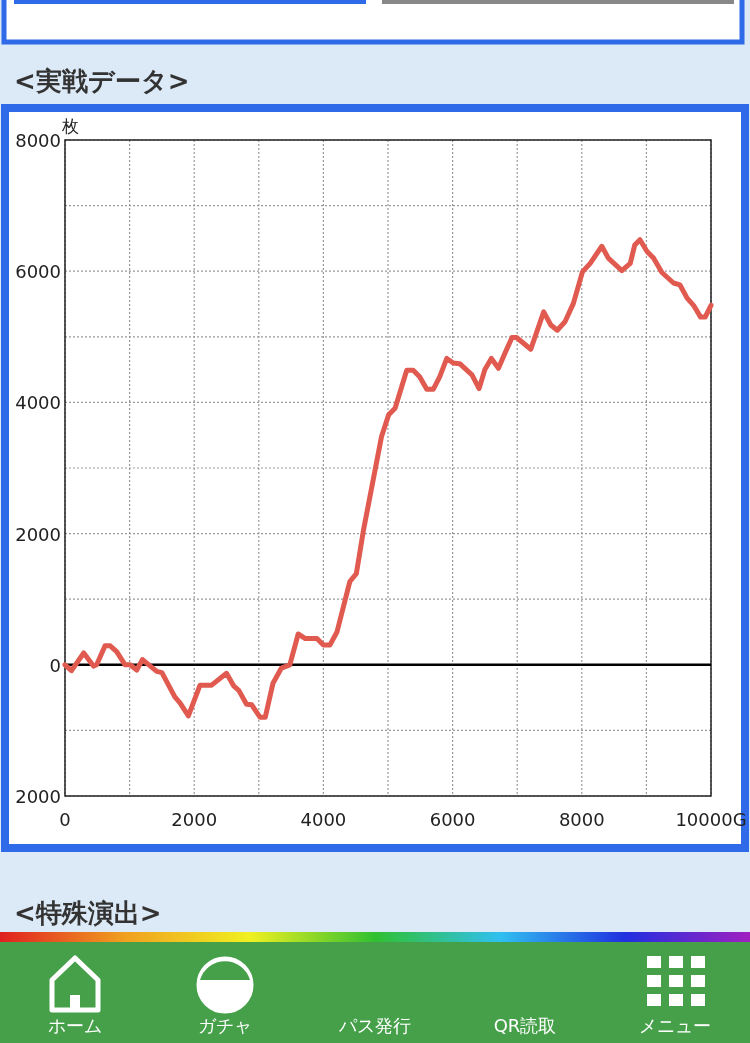 This screenshot has width=750, height=1043. Describe the element at coordinates (102, 81) in the screenshot. I see `chart-title: <実戦データ>` at that location.